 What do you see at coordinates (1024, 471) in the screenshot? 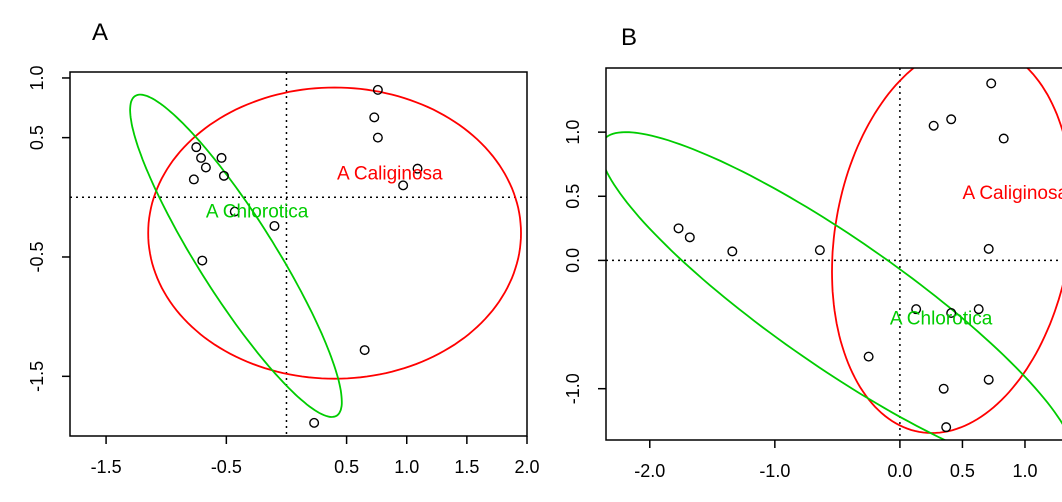
I see `x-tick-label-b: 1.0` at bounding box center [1024, 471].